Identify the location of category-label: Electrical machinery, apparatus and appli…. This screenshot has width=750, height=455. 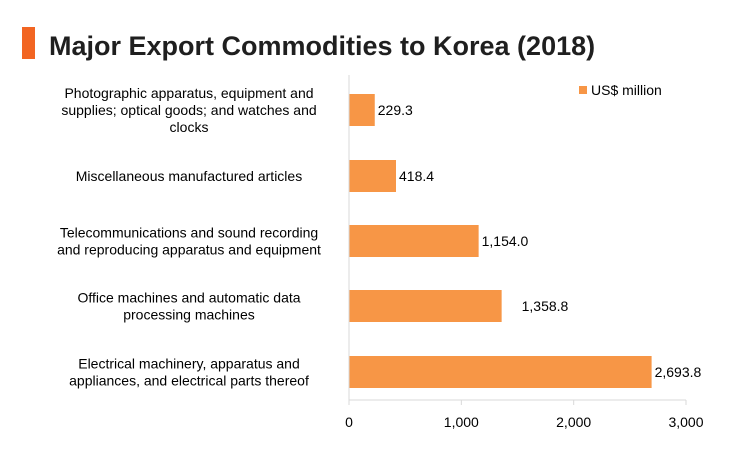
(189, 372).